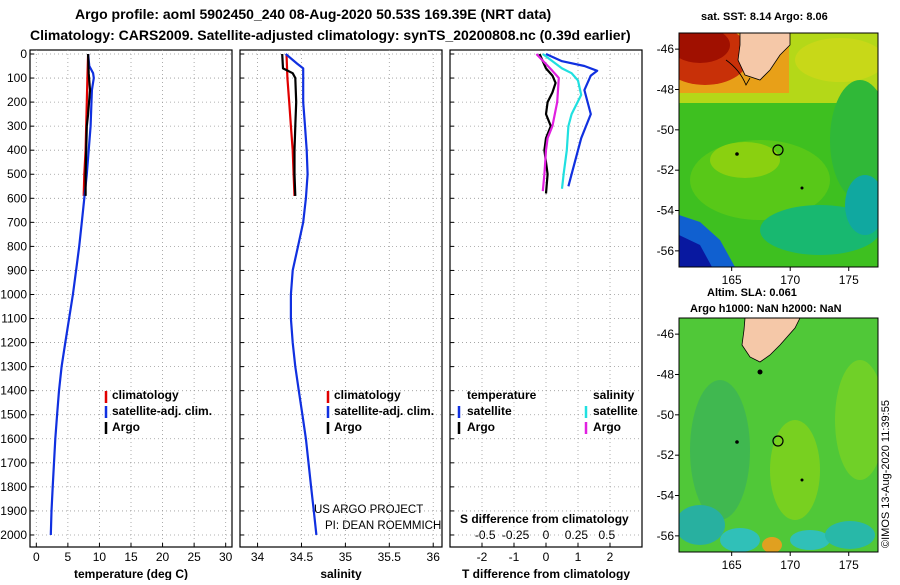 The width and height of the screenshot is (900, 585). What do you see at coordinates (615, 411) in the screenshot?
I see `legend-s-satellite-label: satellite` at bounding box center [615, 411].